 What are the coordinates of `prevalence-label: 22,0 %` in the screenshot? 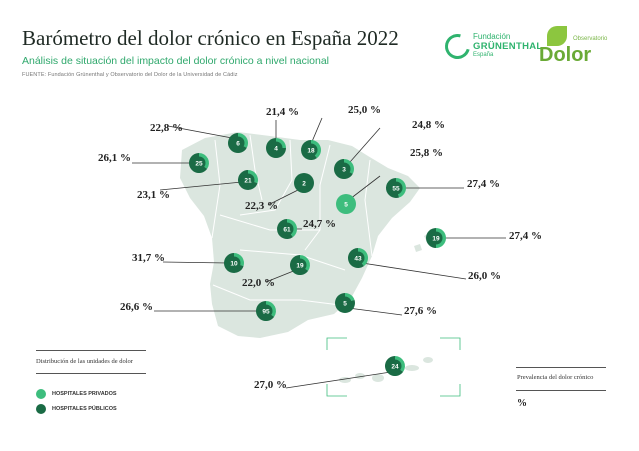 It's located at (258, 283).